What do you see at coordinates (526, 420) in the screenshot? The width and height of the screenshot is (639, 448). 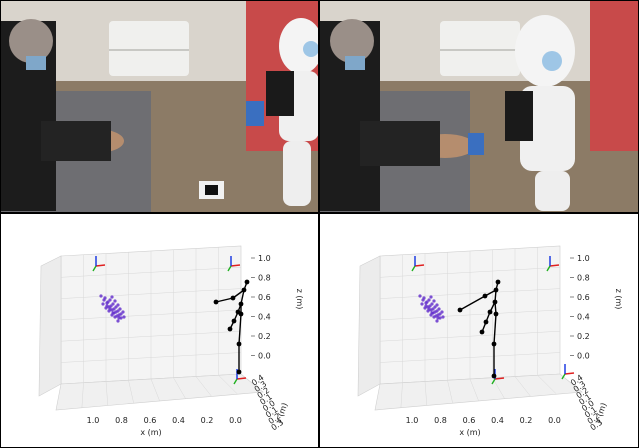 I see `x-tick-label: 0.2` at bounding box center [526, 420].